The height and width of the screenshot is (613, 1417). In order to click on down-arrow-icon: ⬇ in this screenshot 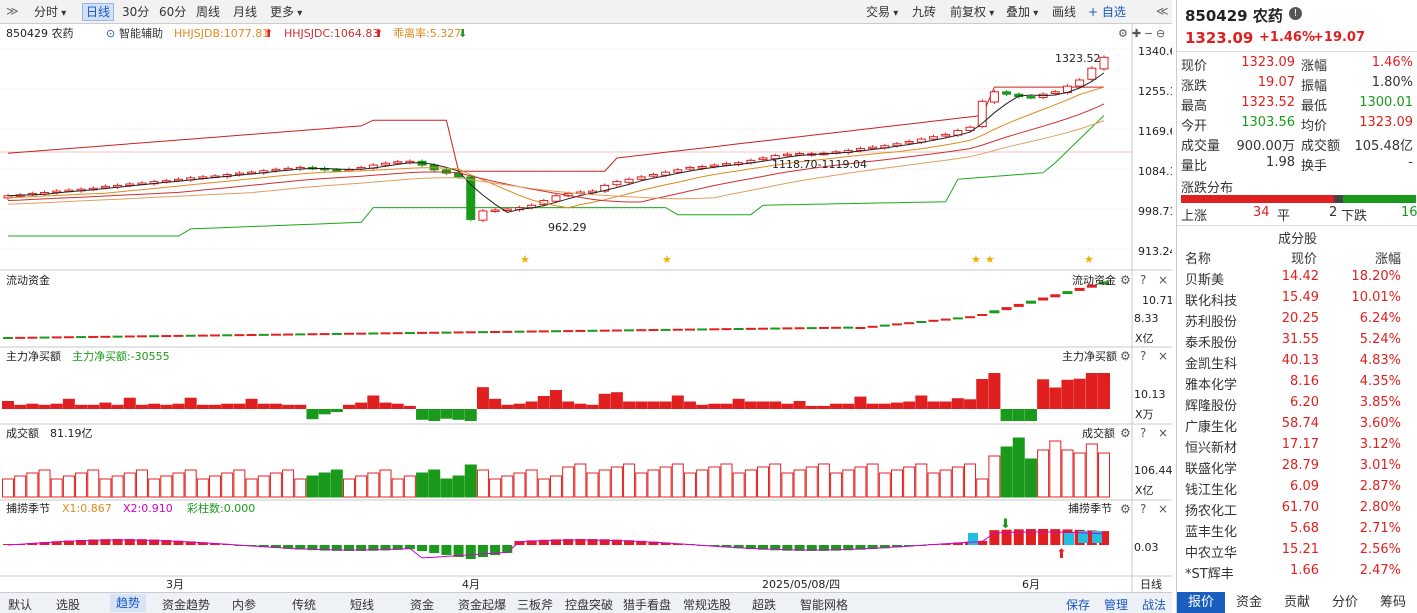, I will do `click(462, 33)`.